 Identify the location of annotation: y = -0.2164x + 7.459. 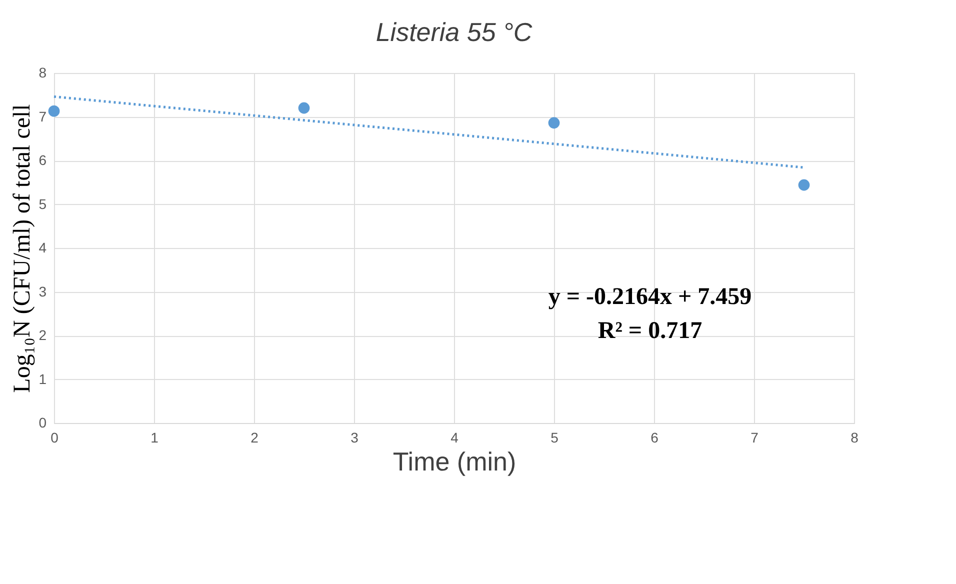
(650, 297).